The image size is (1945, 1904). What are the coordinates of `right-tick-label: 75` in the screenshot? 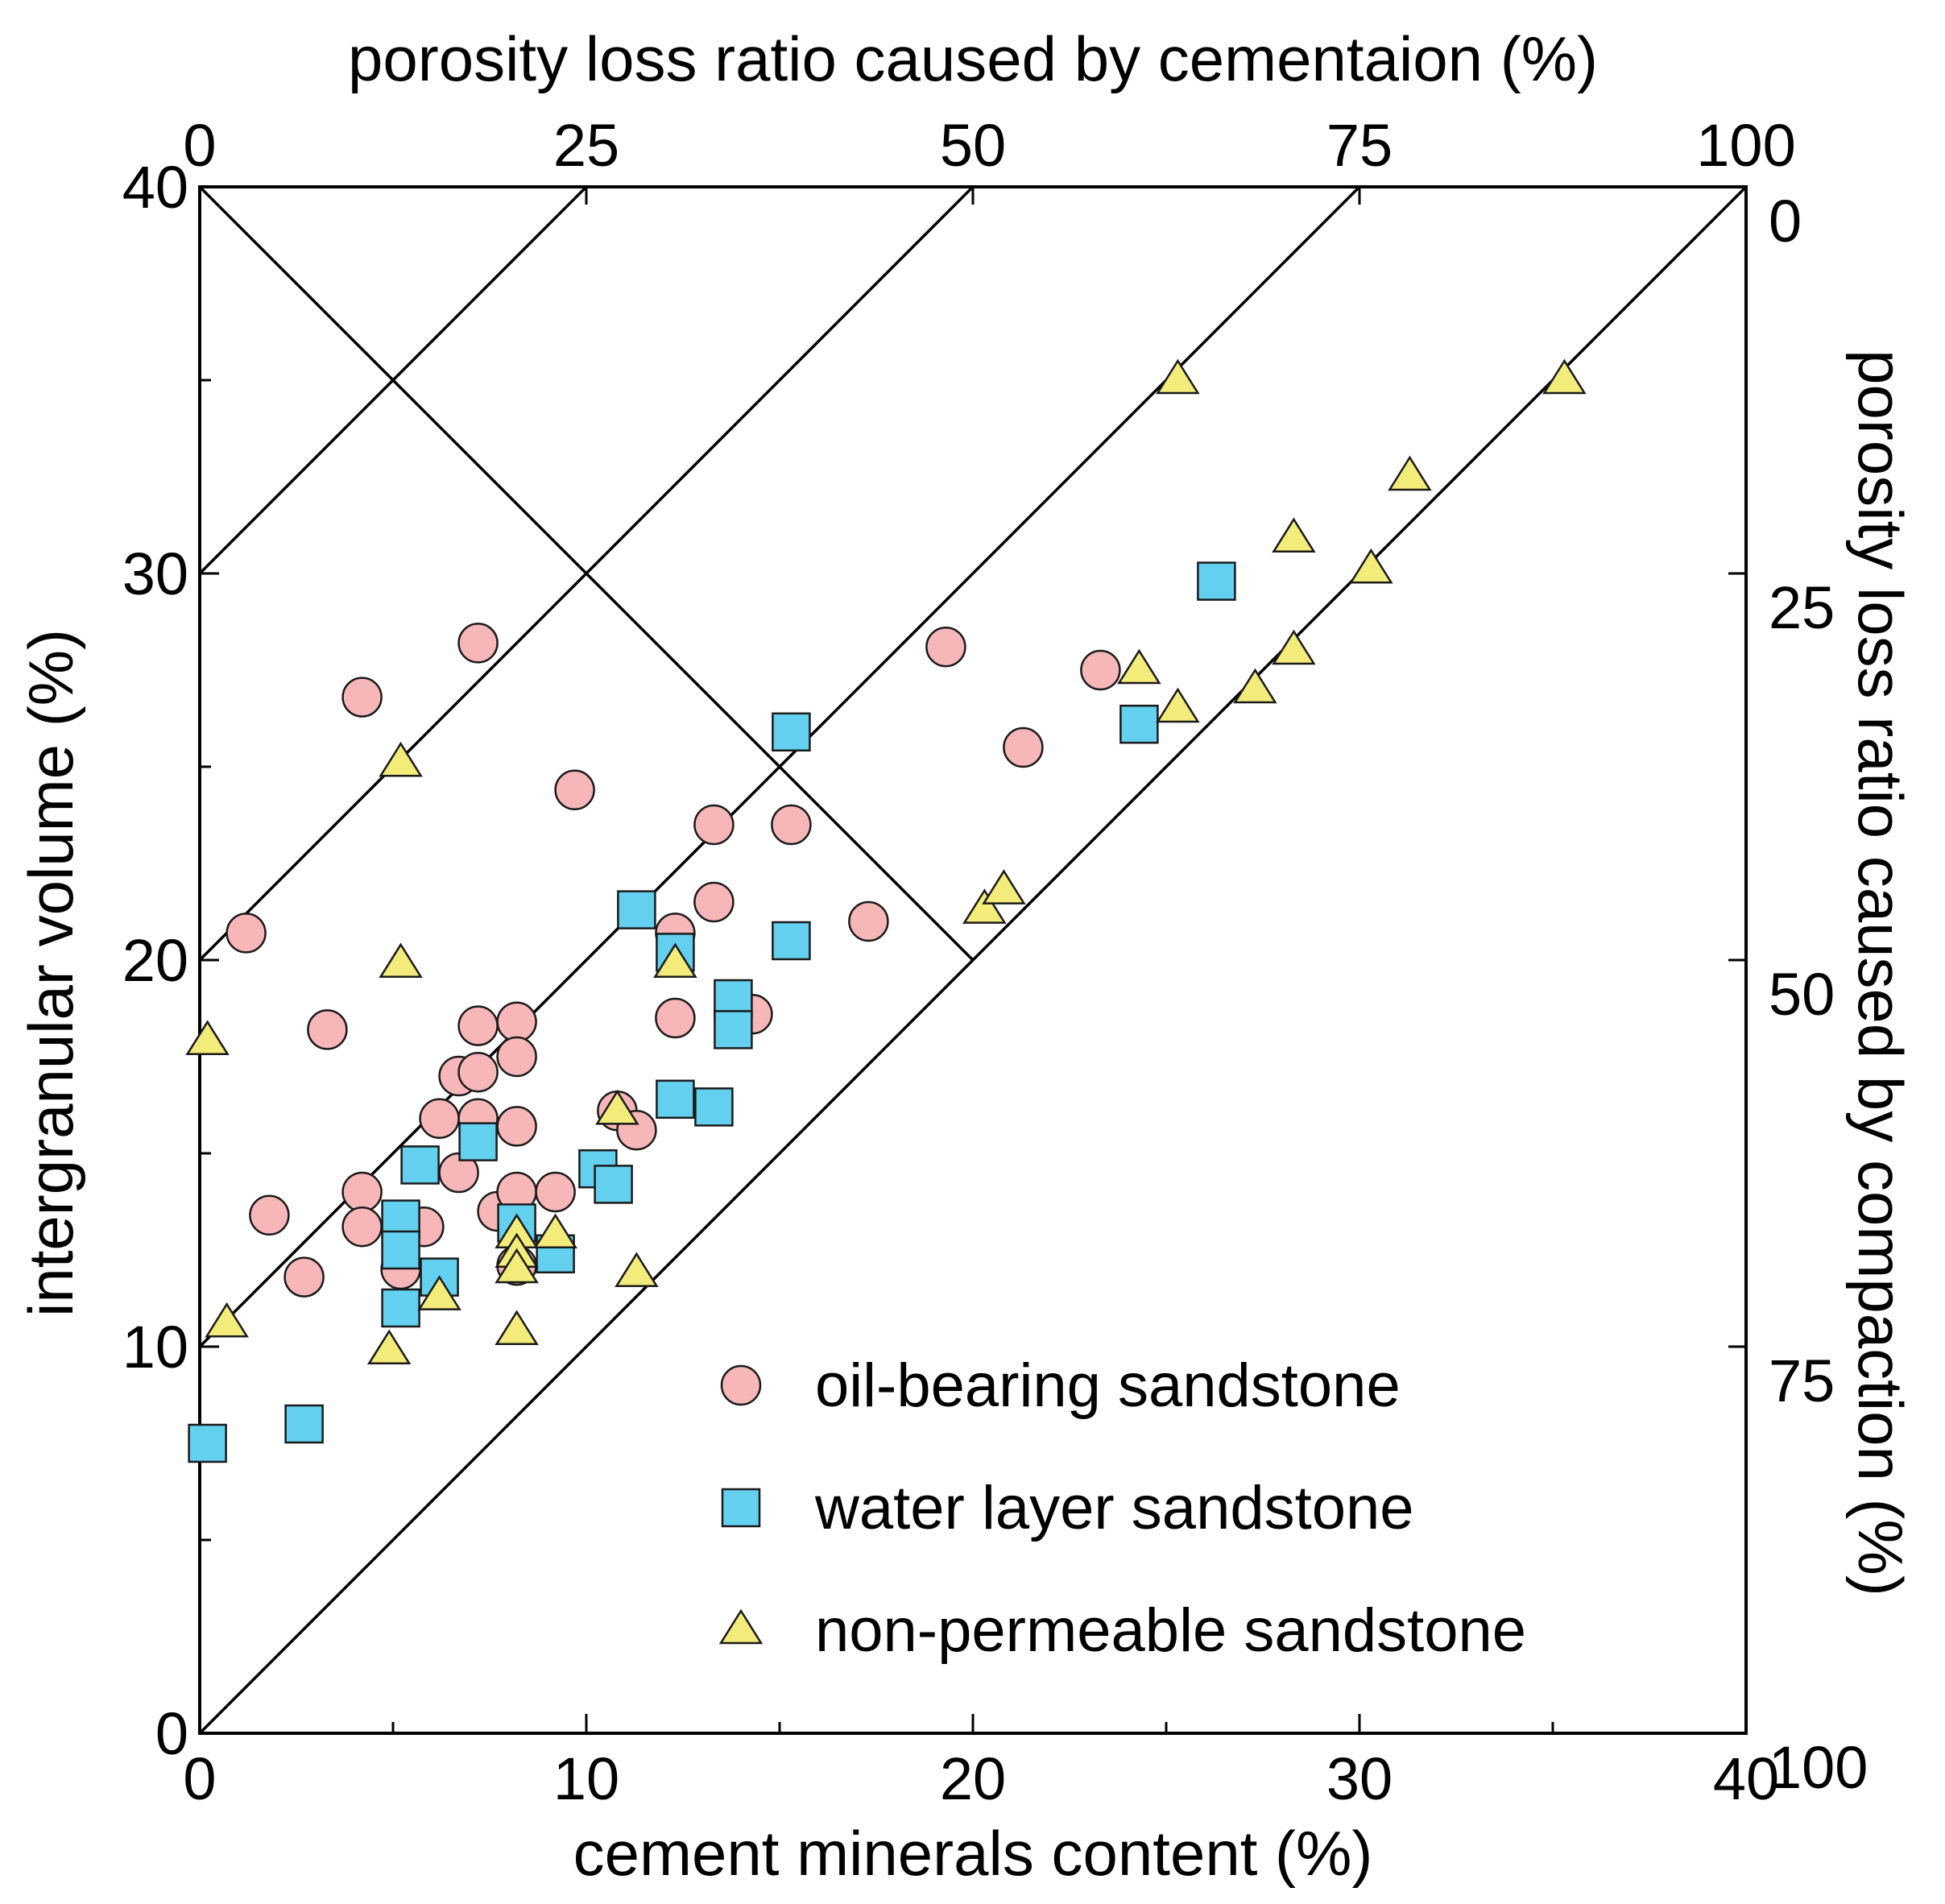 It's located at (1802, 1380).